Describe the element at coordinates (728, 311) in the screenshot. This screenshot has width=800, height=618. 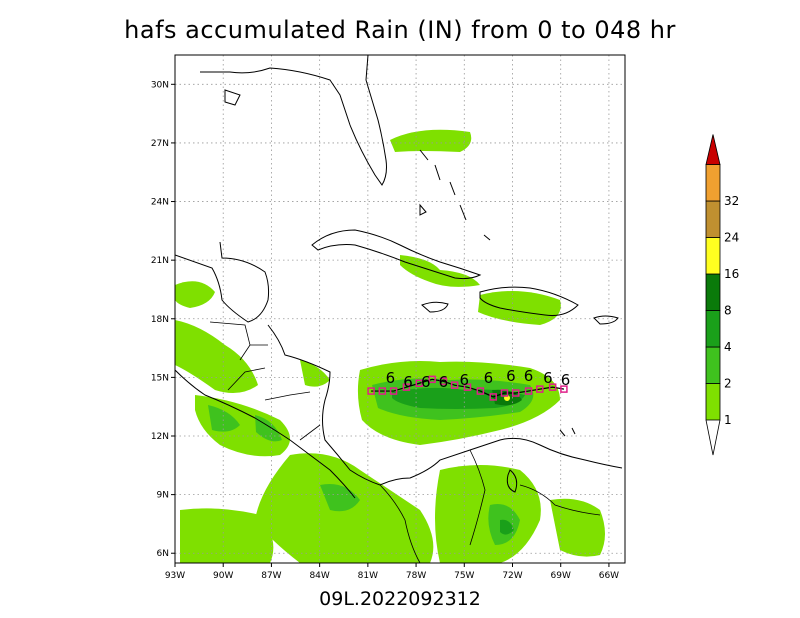
I see `colorbar-label: 8` at that location.